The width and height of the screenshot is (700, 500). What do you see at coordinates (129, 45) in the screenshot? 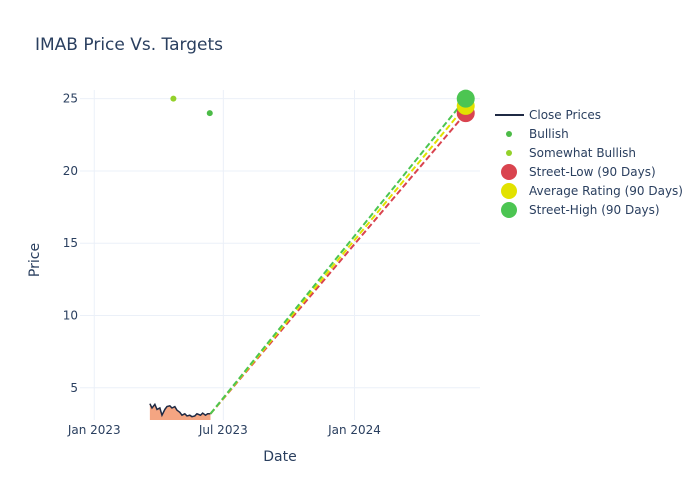
I see `chart-title: IMAB Price Vs. Targets` at bounding box center [129, 45].